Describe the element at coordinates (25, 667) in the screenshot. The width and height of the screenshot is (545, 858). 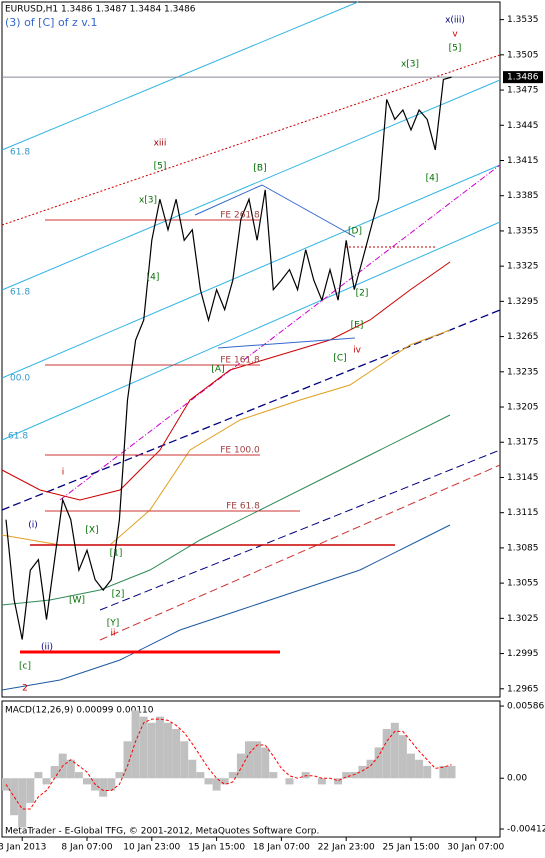
I see `wave-label: [c]` at that location.